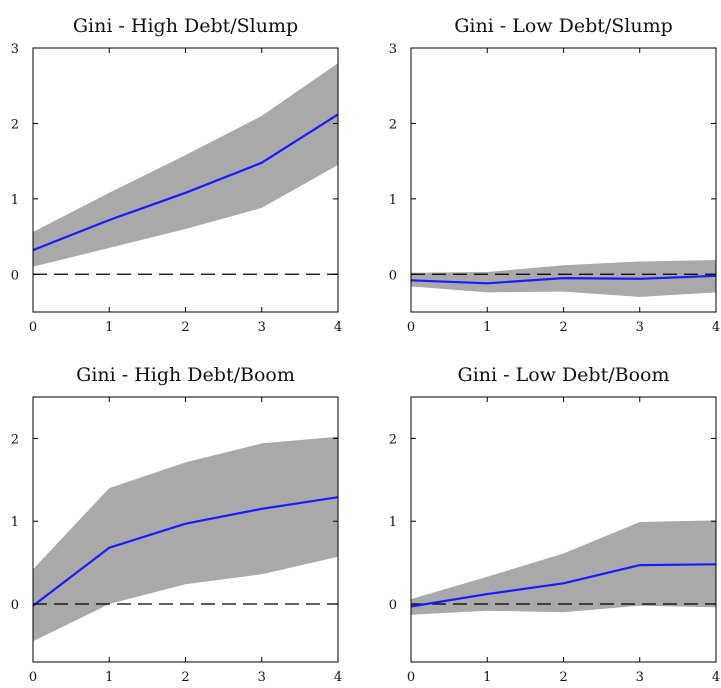 The height and width of the screenshot is (688, 721). Describe the element at coordinates (185, 26) in the screenshot. I see `panel-title: Gini - High Debt/Slump` at that location.